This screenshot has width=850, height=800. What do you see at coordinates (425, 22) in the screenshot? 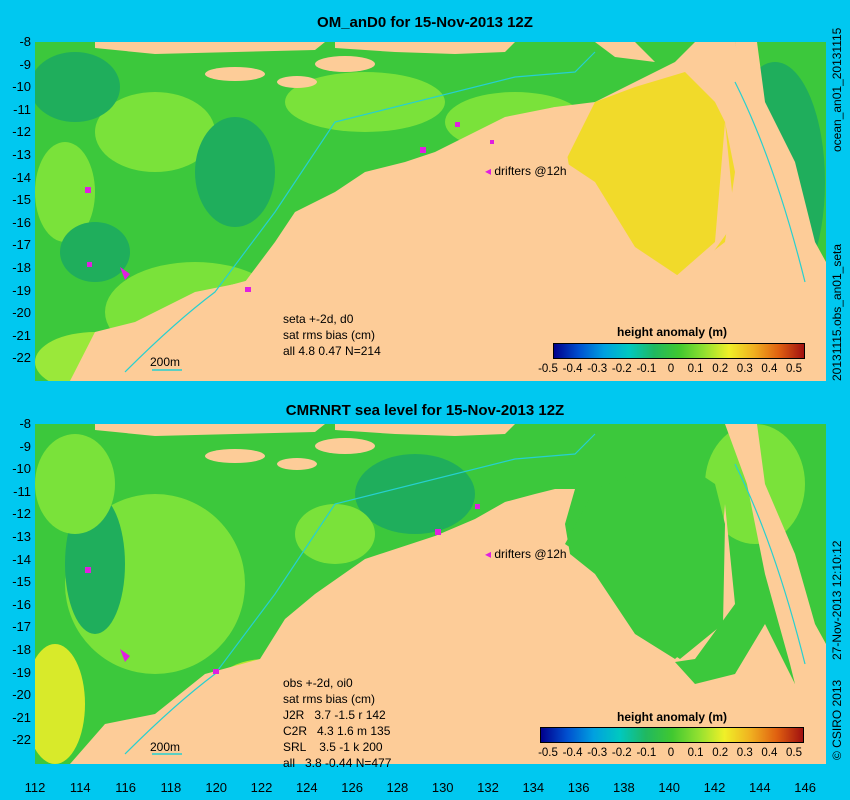
I see `panel1-title: OM_anD0 for 15-Nov-2013 12Z` at bounding box center [425, 22].